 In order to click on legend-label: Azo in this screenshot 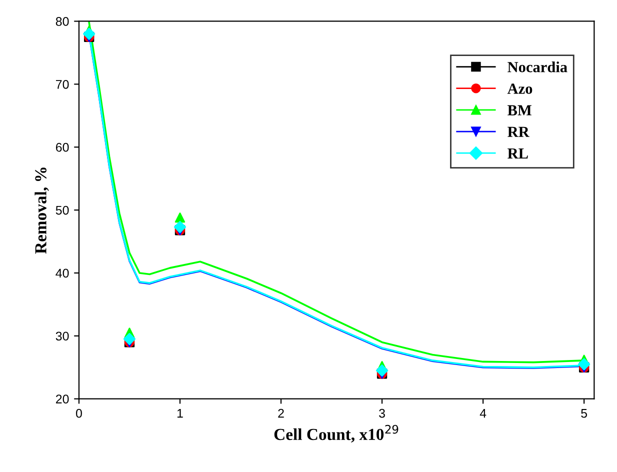, I will do `click(519, 89)`.